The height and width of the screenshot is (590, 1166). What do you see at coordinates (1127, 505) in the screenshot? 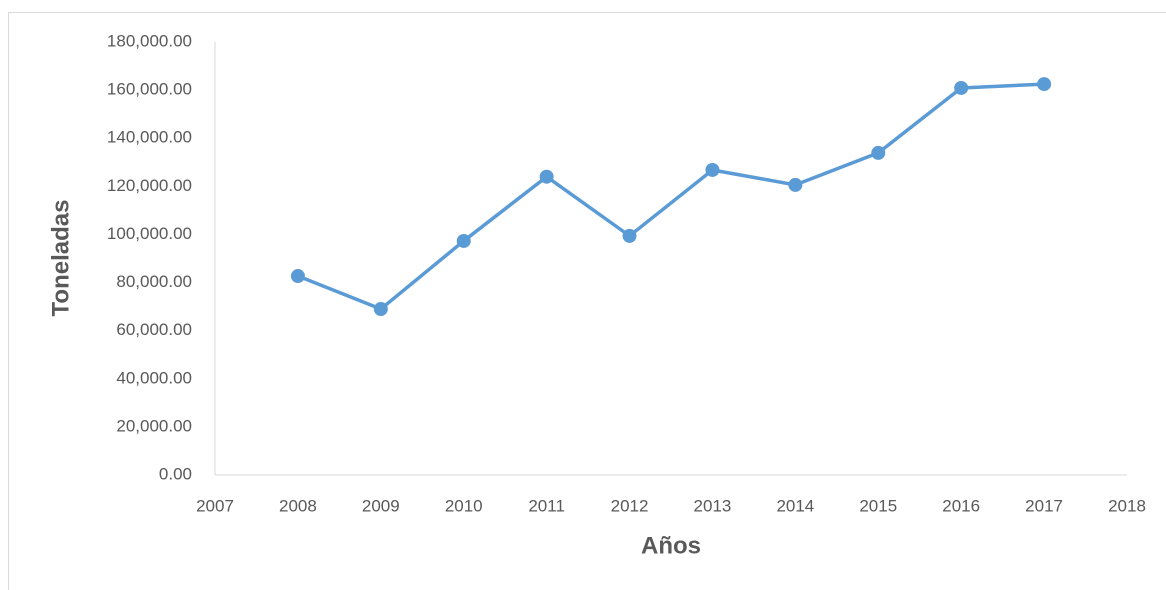
I see `x-tick-label: 2018` at bounding box center [1127, 505].